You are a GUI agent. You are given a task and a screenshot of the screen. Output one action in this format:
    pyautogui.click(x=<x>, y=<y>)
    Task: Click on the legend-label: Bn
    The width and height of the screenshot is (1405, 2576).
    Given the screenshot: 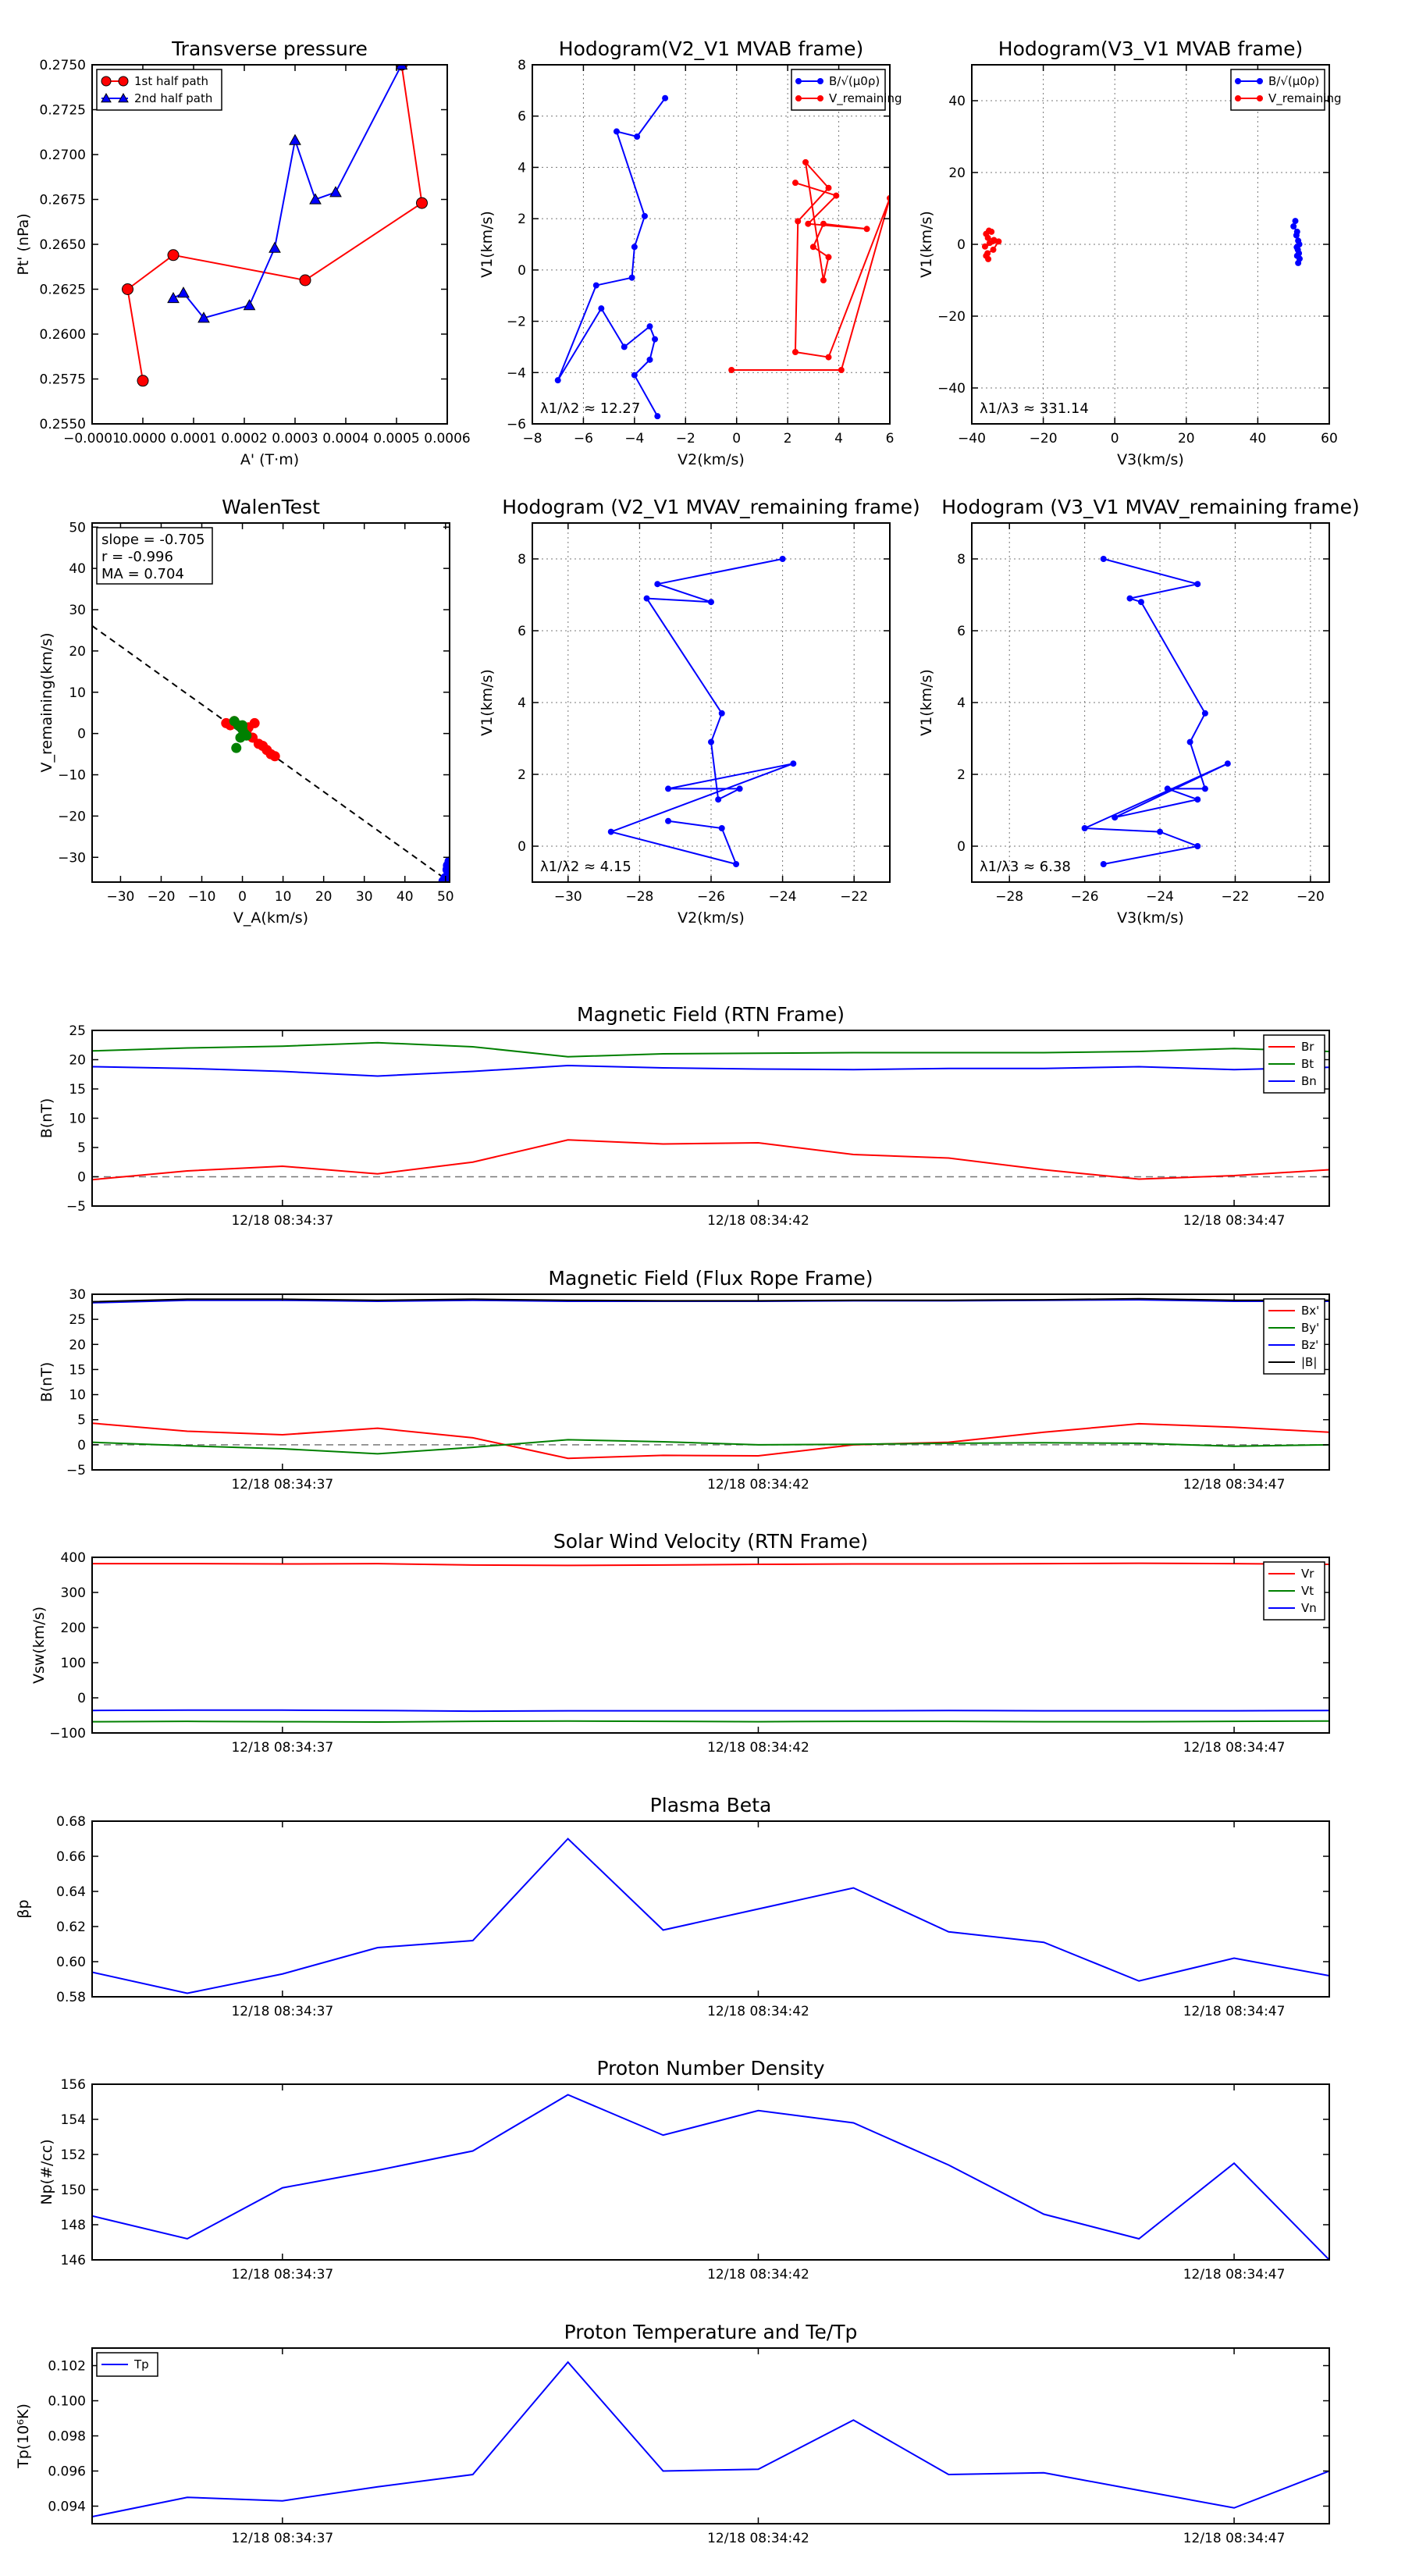 What is the action you would take?
    pyautogui.click(x=1309, y=1081)
    